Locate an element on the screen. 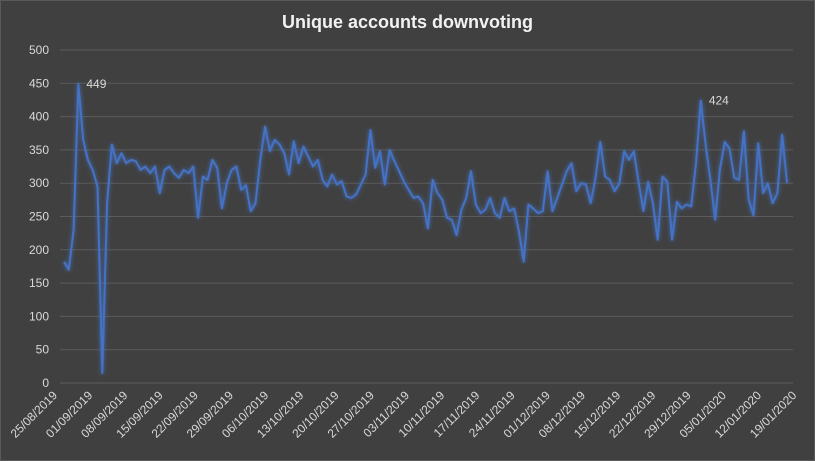 The image size is (815, 461). y-tick-label: 200 is located at coordinates (39, 250).